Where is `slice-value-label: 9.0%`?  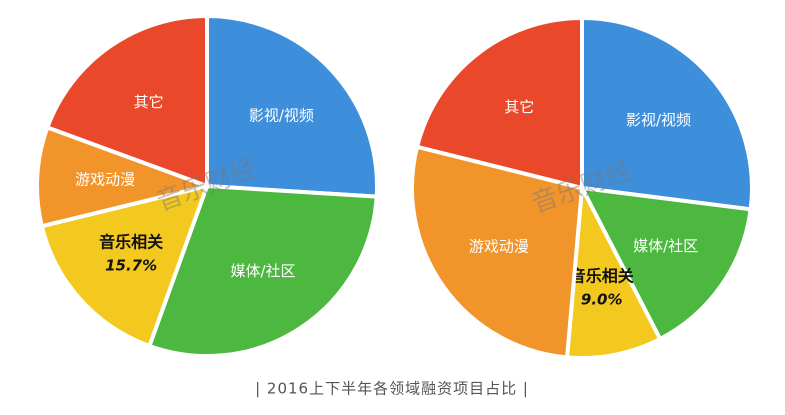
slice-value-label: 9.0% is located at coordinates (602, 300).